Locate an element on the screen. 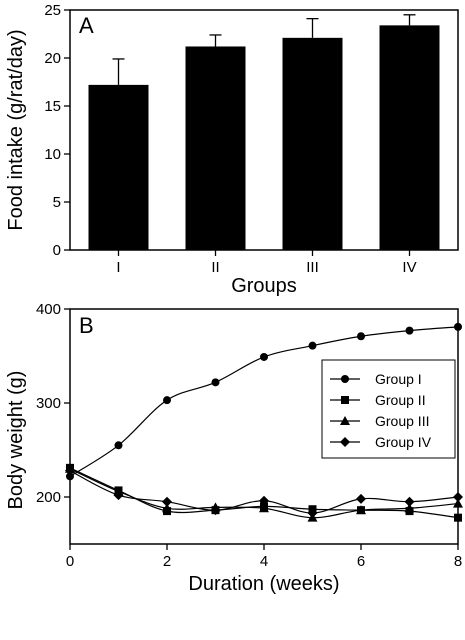 Image resolution: width=465 pixels, height=640 pixels. y-tick-label: 5 is located at coordinates (57, 202).